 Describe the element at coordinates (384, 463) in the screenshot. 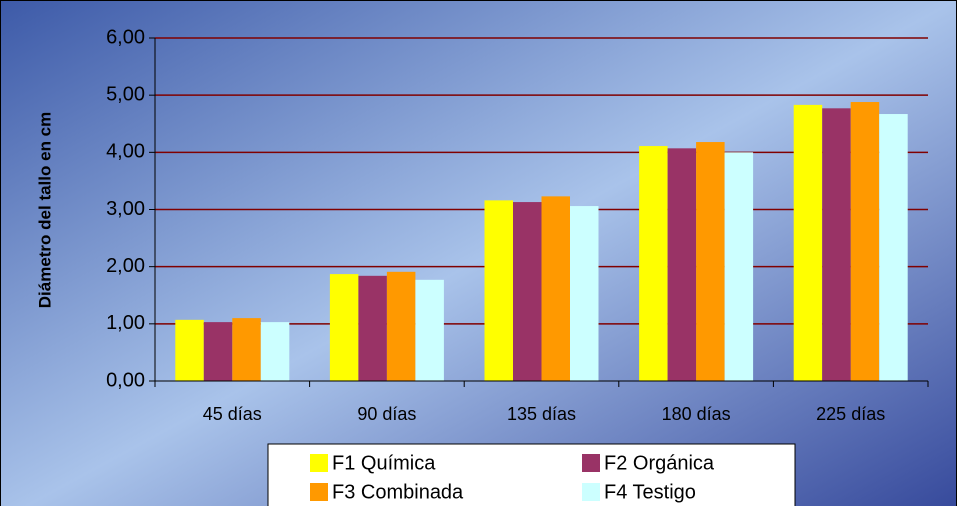

I see `legend-label: F1 Química` at that location.